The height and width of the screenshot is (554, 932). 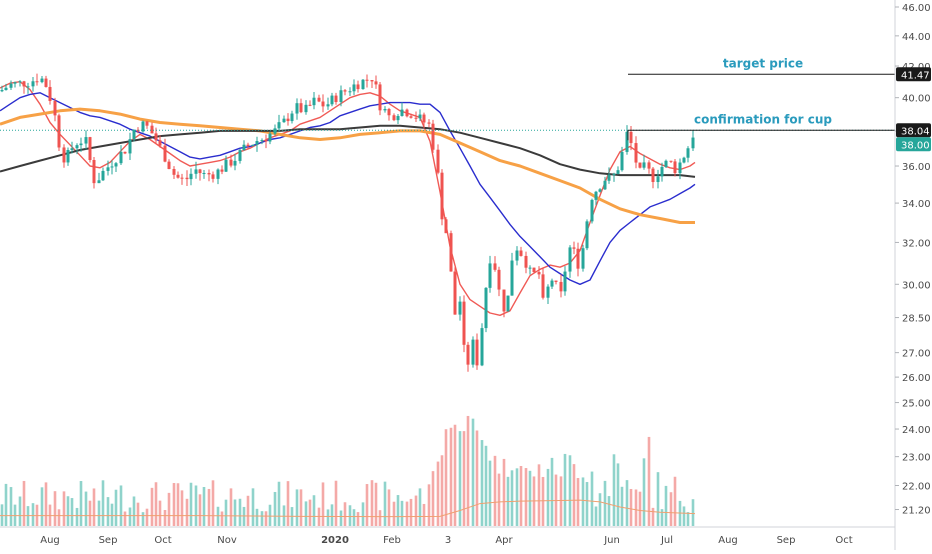 What do you see at coordinates (913, 130) in the screenshot?
I see `price-tag-bg` at bounding box center [913, 130].